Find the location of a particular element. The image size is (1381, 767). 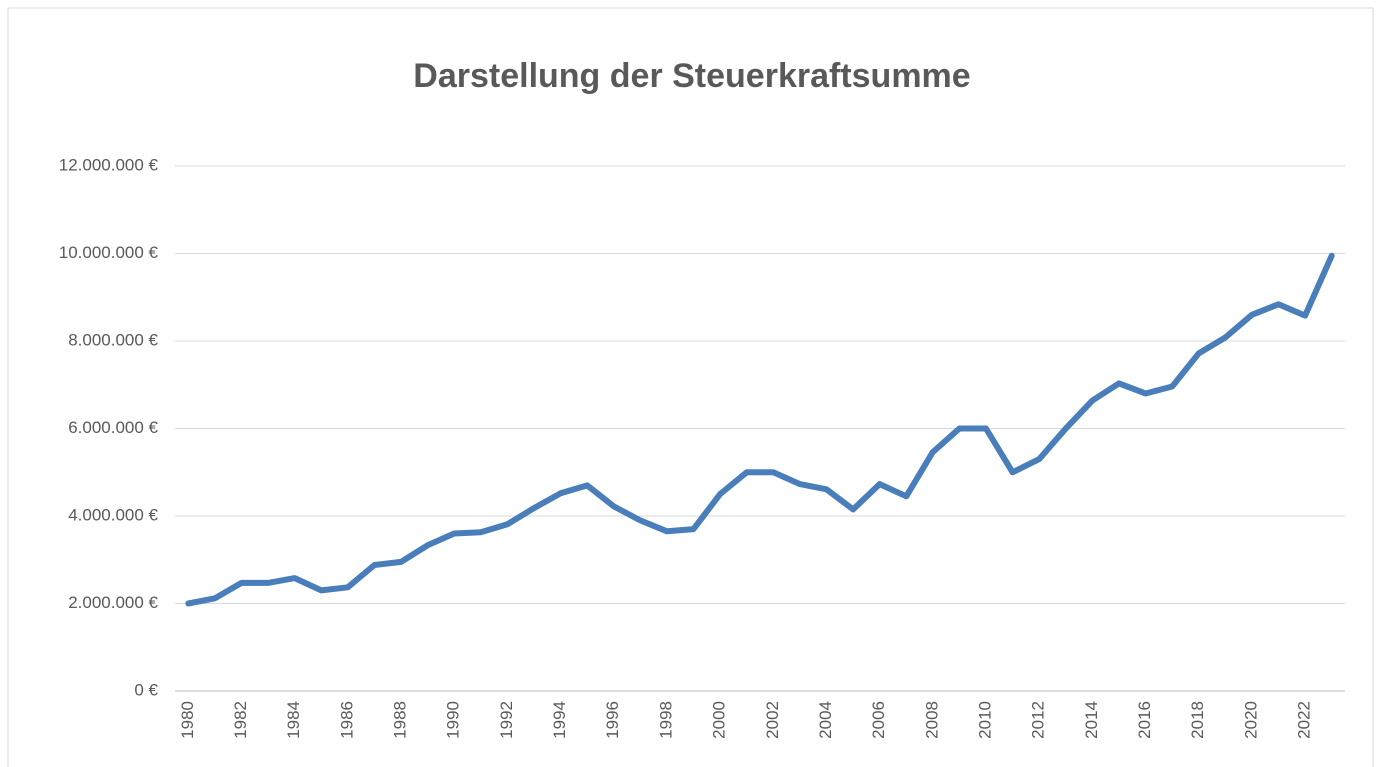

y-tick-label: 2.000.000 € is located at coordinates (113, 602).